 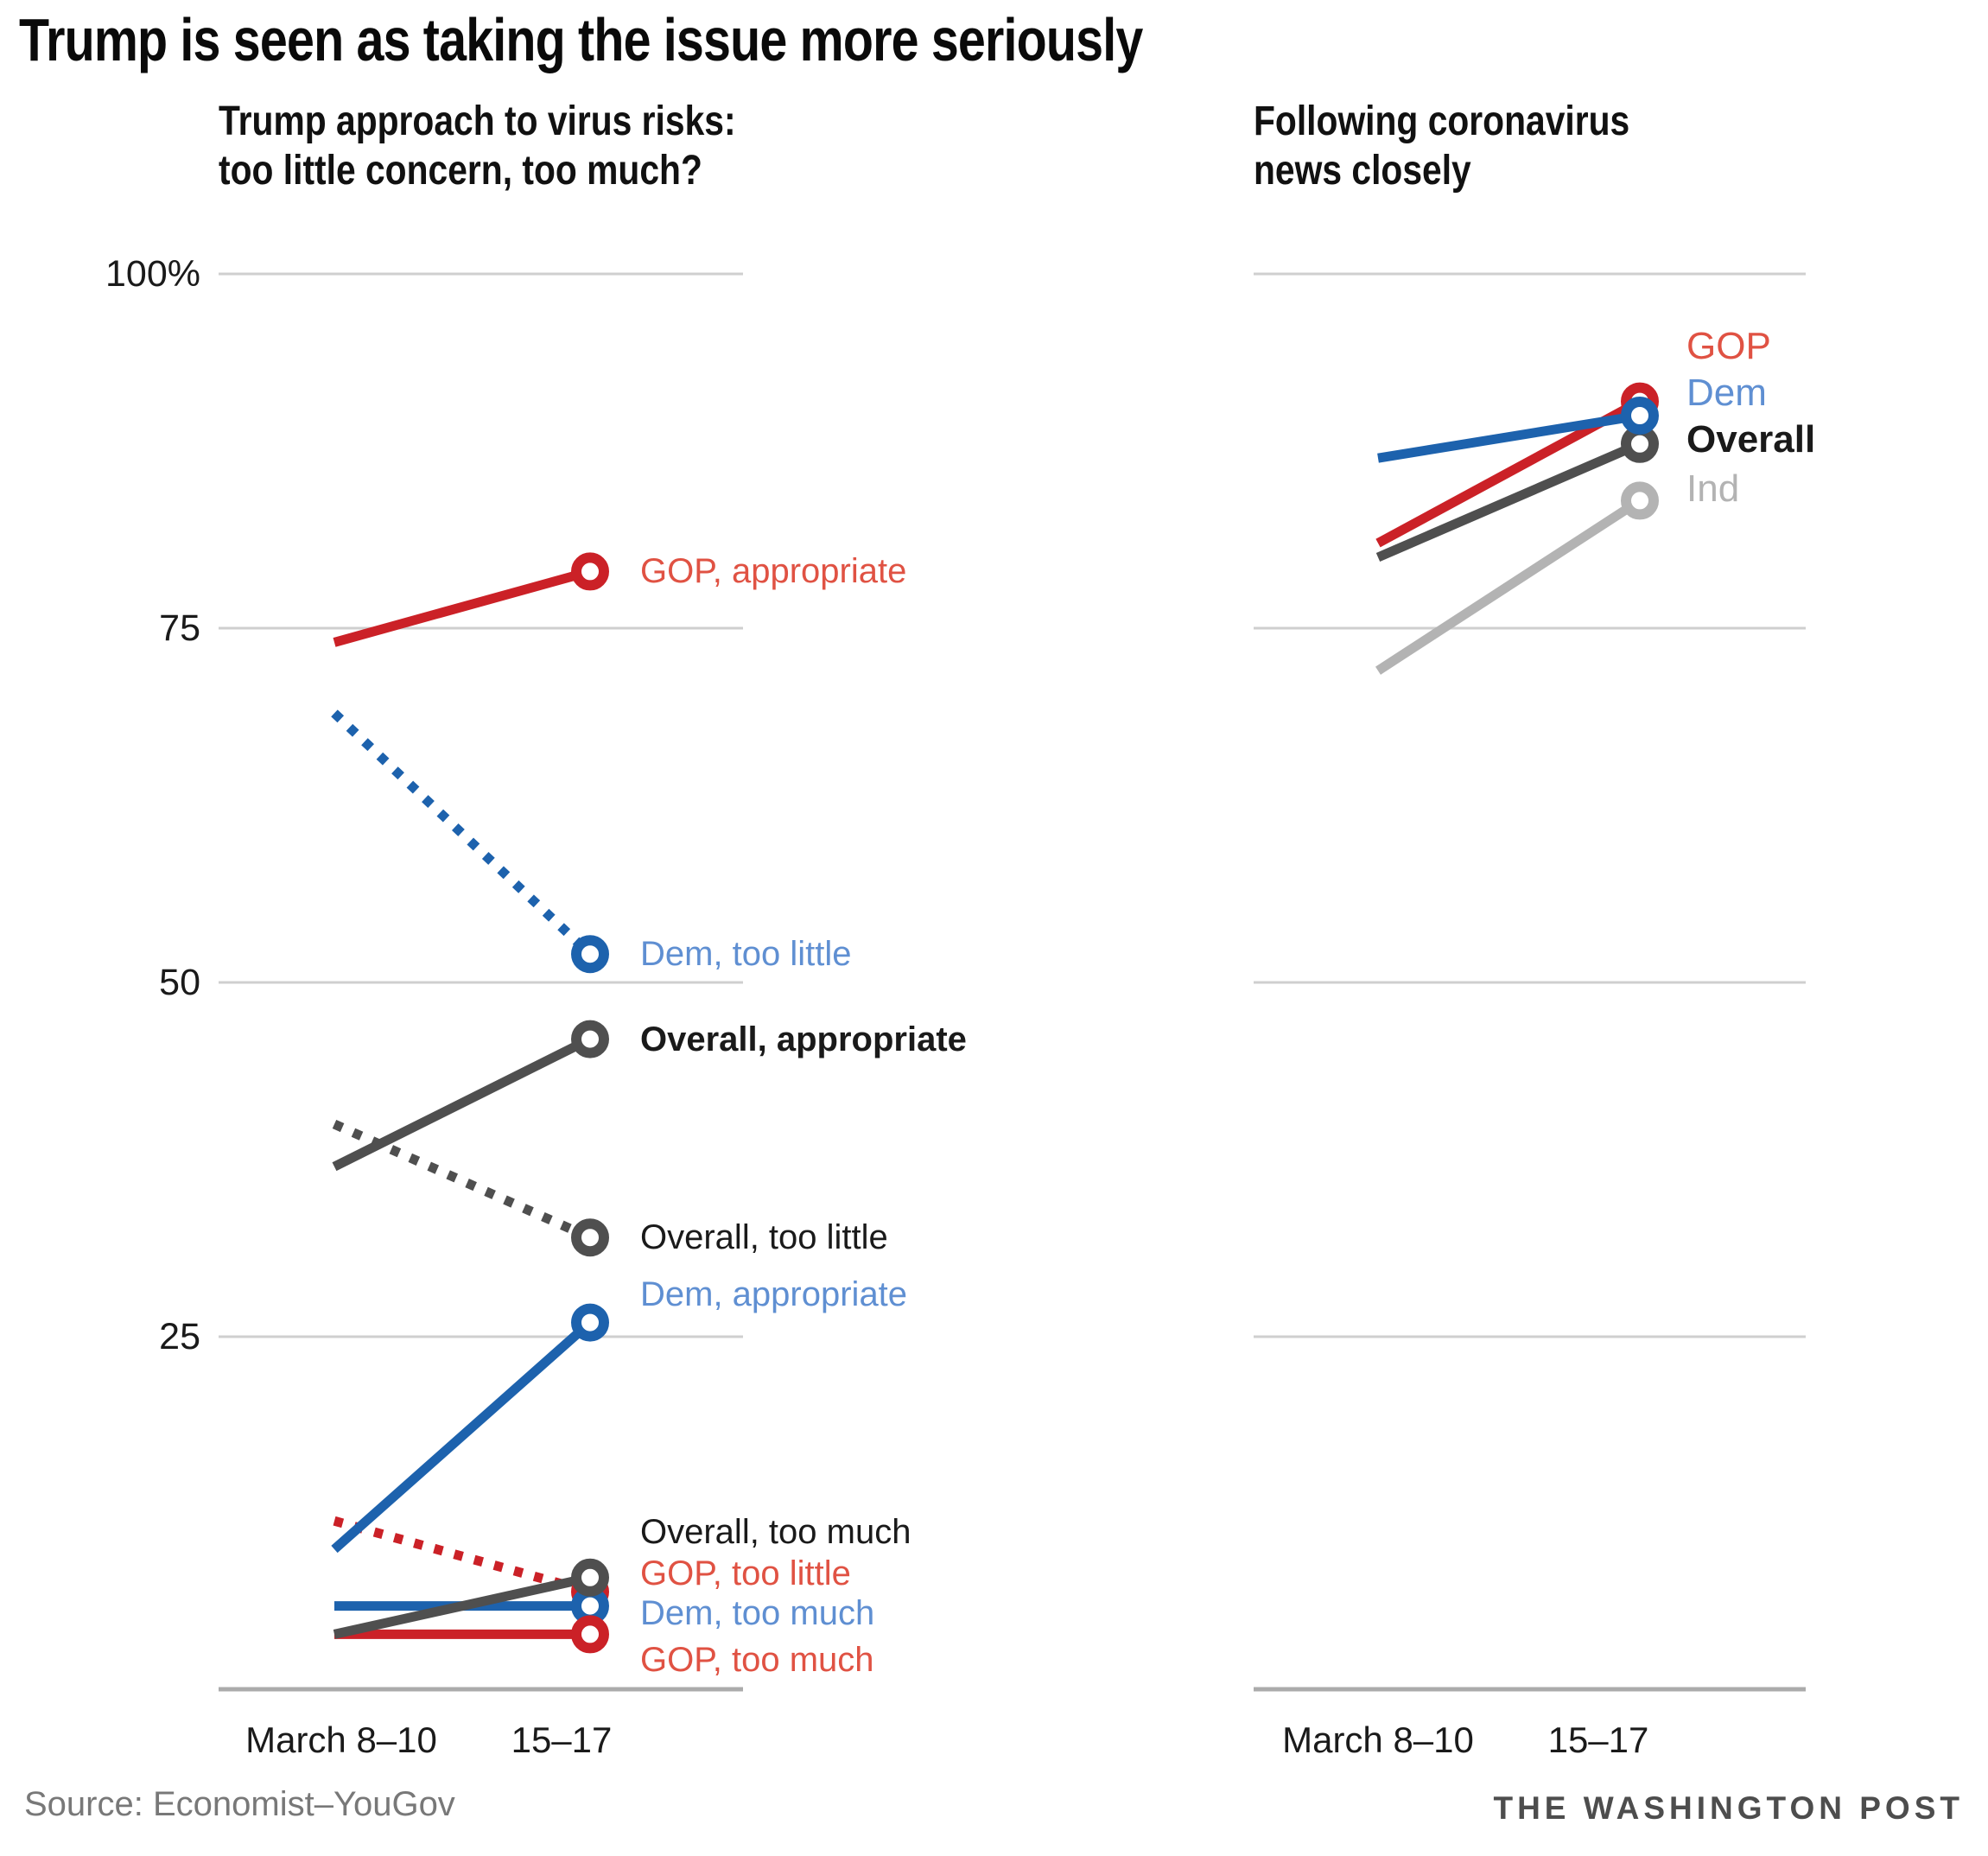 What do you see at coordinates (462, 607) in the screenshot?
I see `series-line-gop-appropriate` at bounding box center [462, 607].